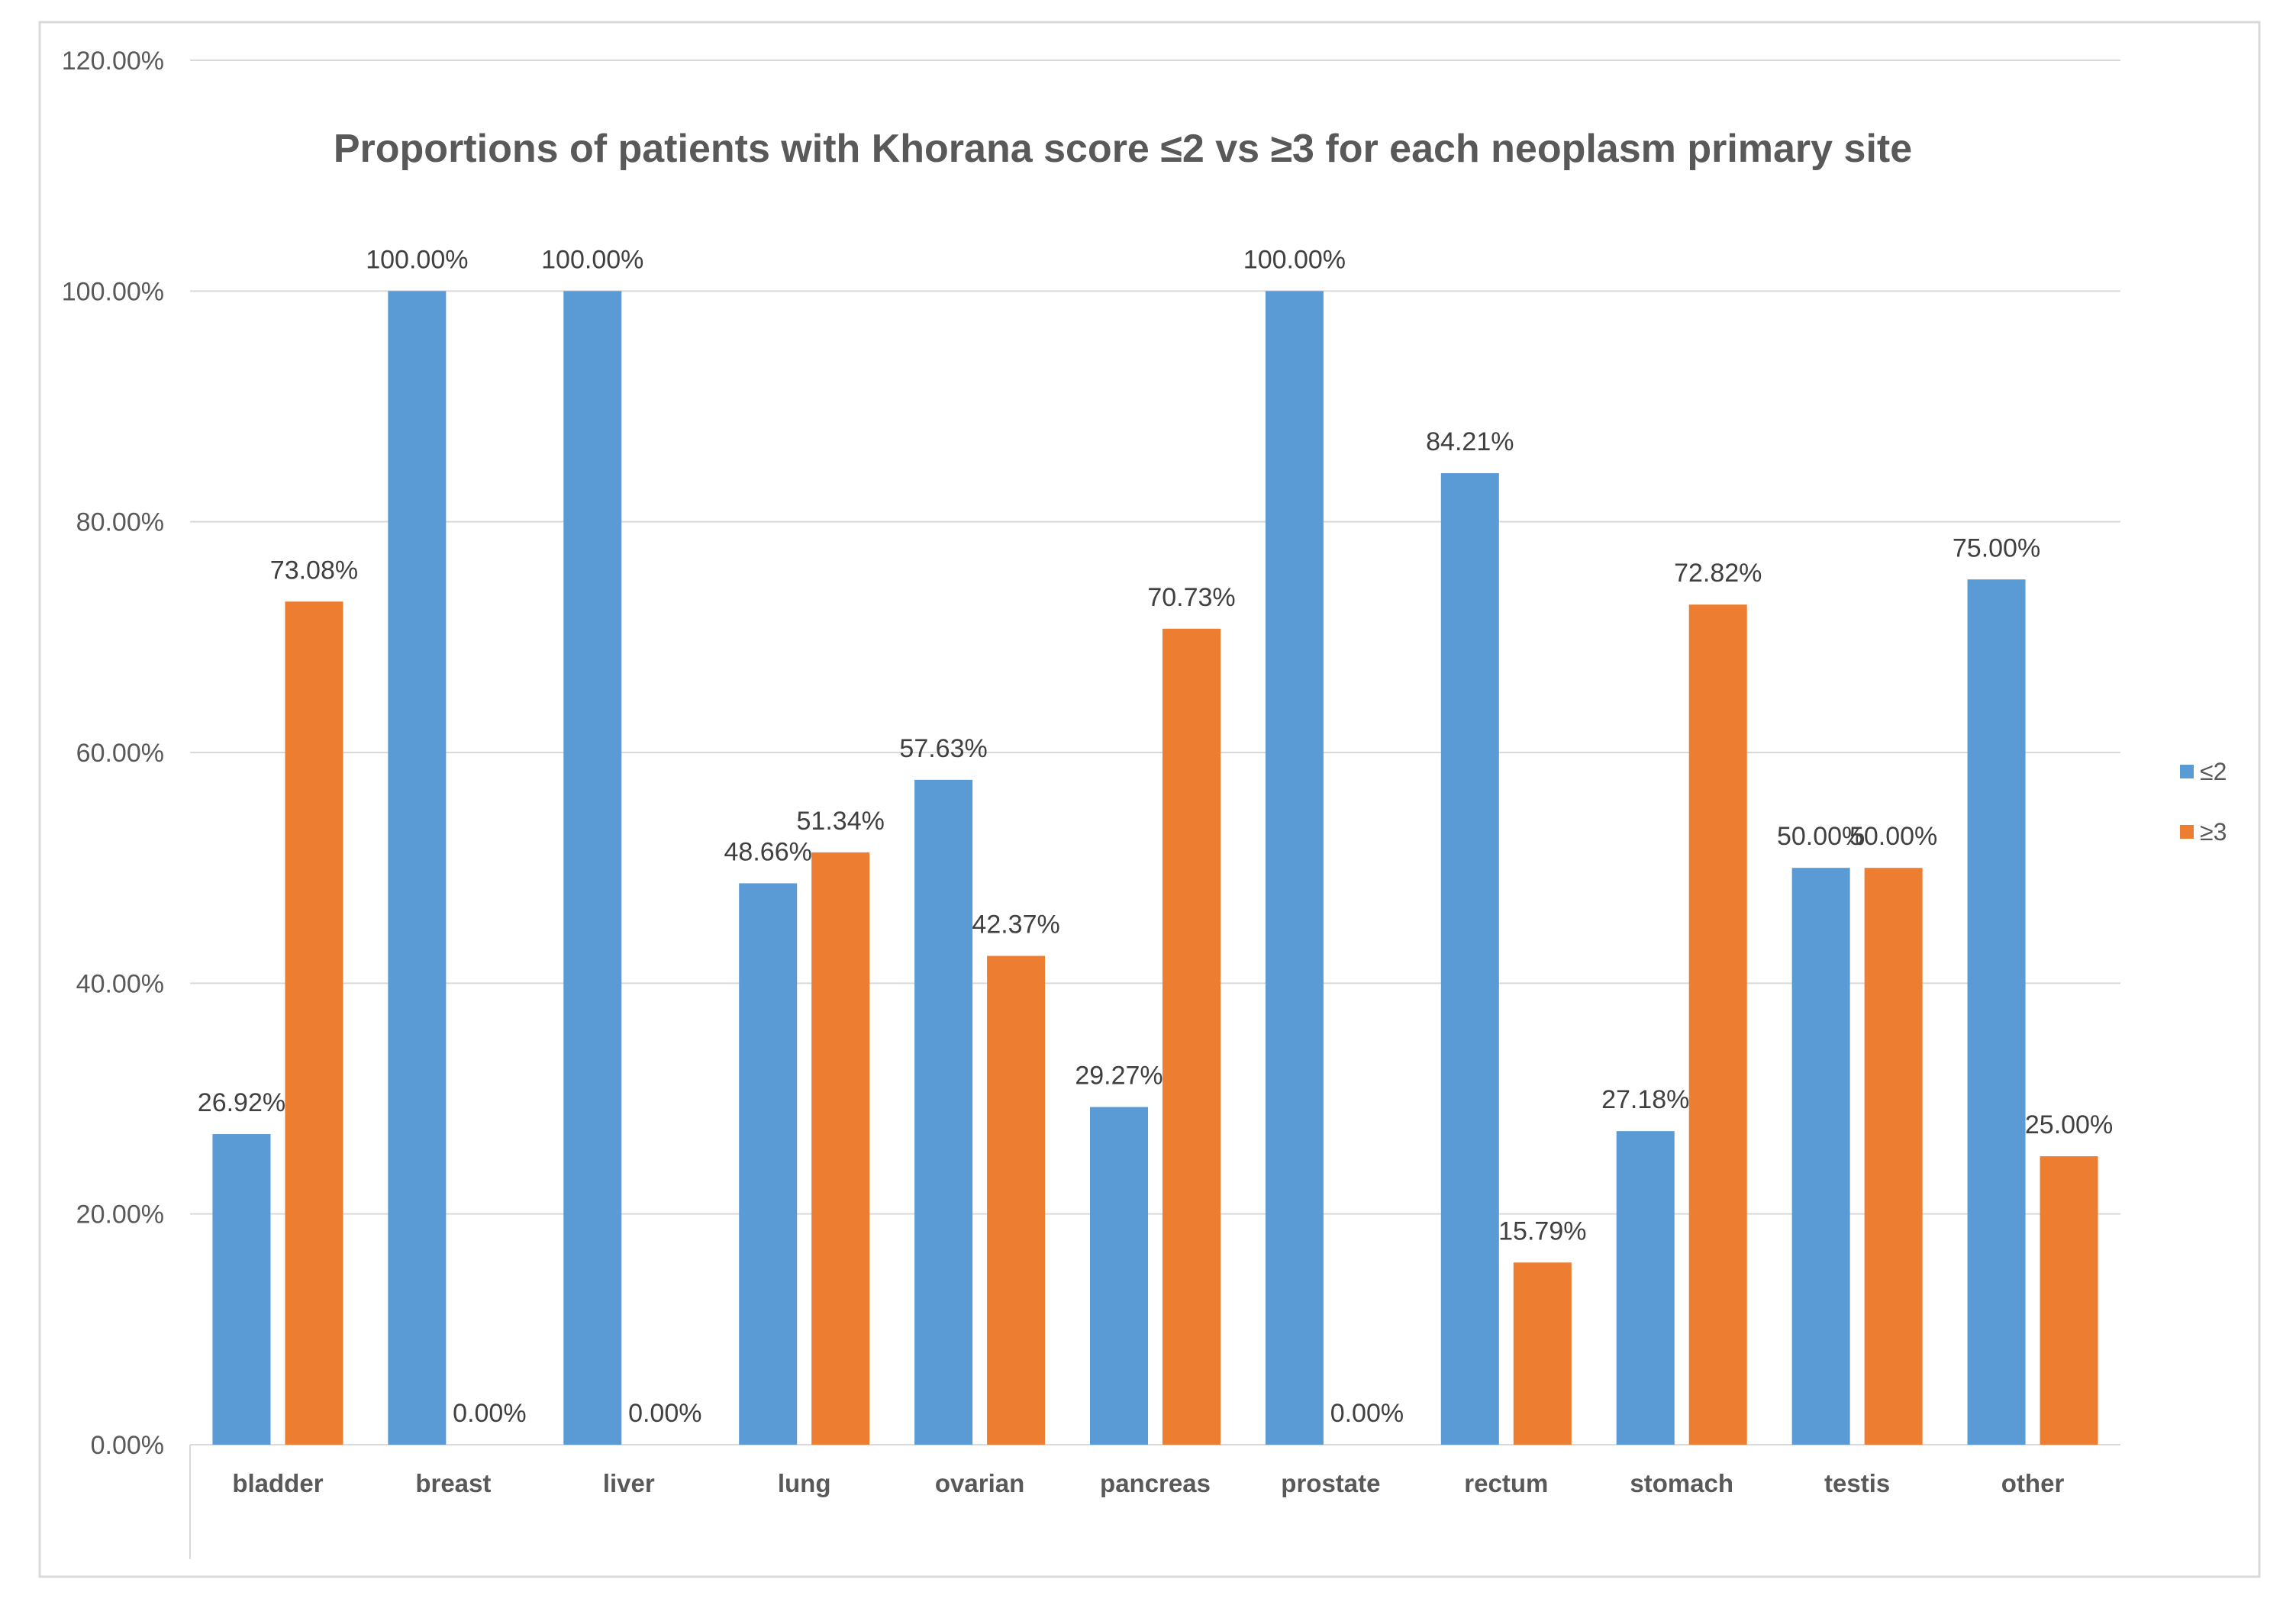  What do you see at coordinates (417, 259) in the screenshot?
I see `data-label-series-1-breast: 100.00%` at bounding box center [417, 259].